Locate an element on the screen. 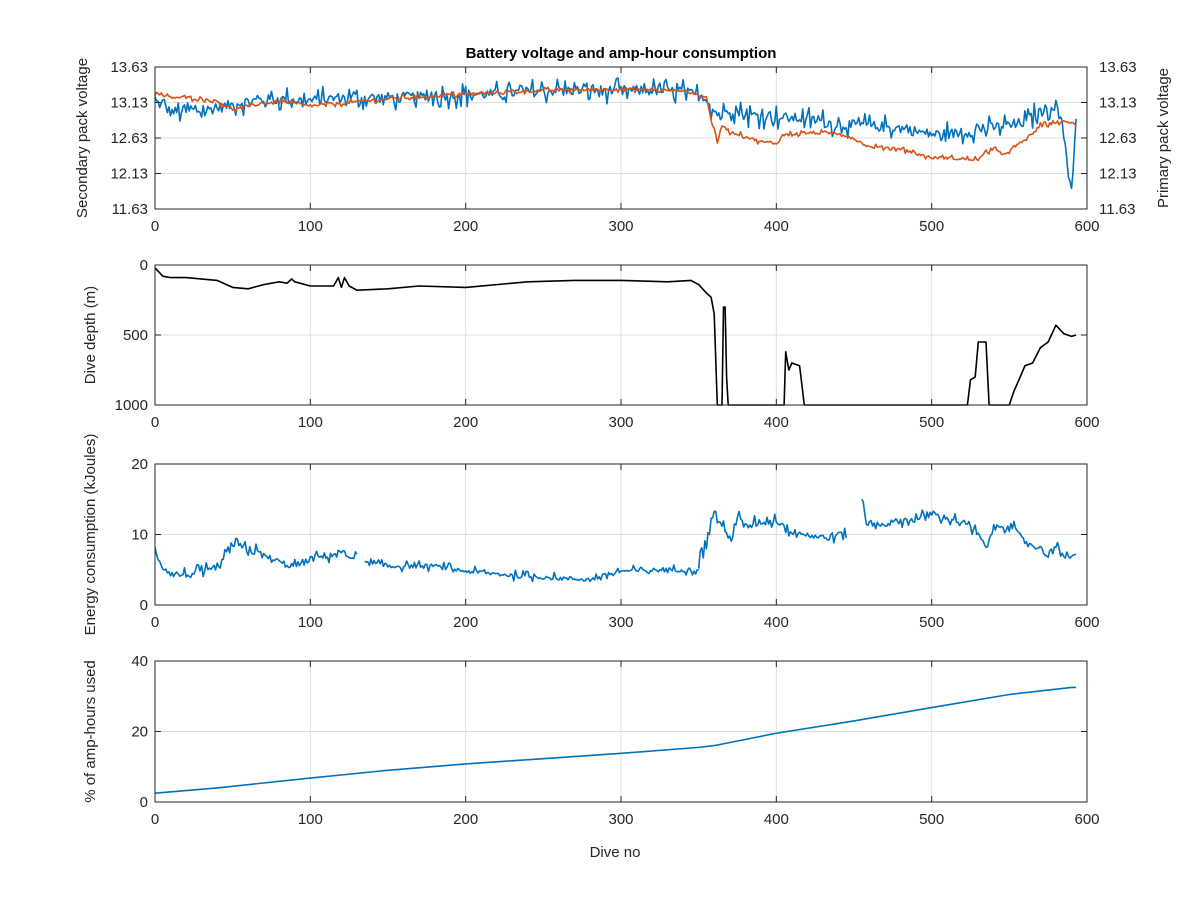 The width and height of the screenshot is (1200, 905). x-axis-label: Dive no is located at coordinates (615, 852).